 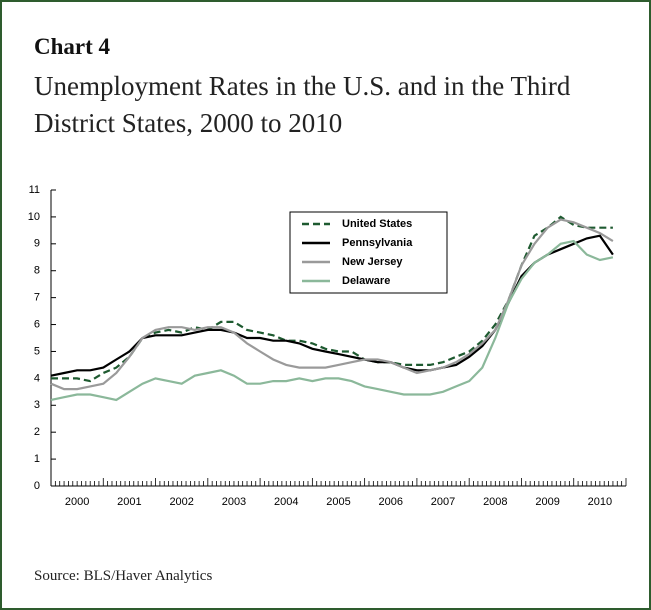 I want to click on y-tick-label: 4, so click(x=37, y=378).